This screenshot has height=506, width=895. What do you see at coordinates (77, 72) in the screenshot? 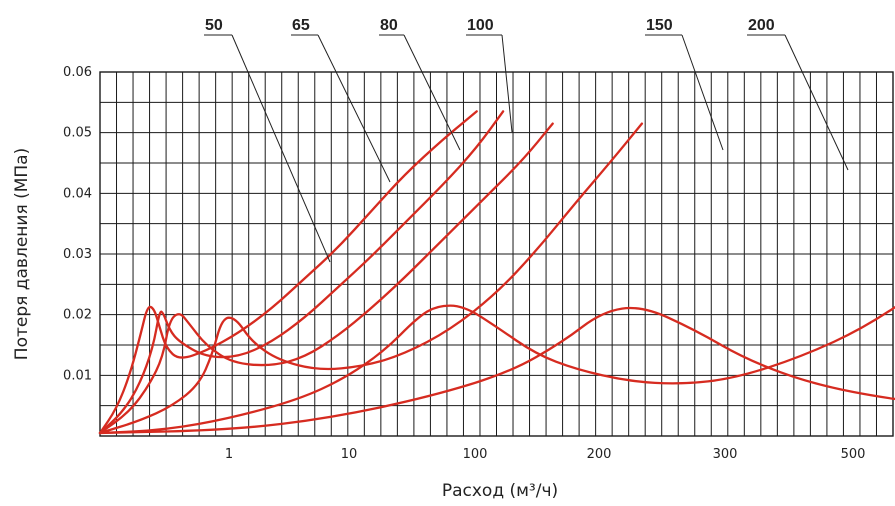
I see `y-tick-label: 0.06` at bounding box center [77, 72].